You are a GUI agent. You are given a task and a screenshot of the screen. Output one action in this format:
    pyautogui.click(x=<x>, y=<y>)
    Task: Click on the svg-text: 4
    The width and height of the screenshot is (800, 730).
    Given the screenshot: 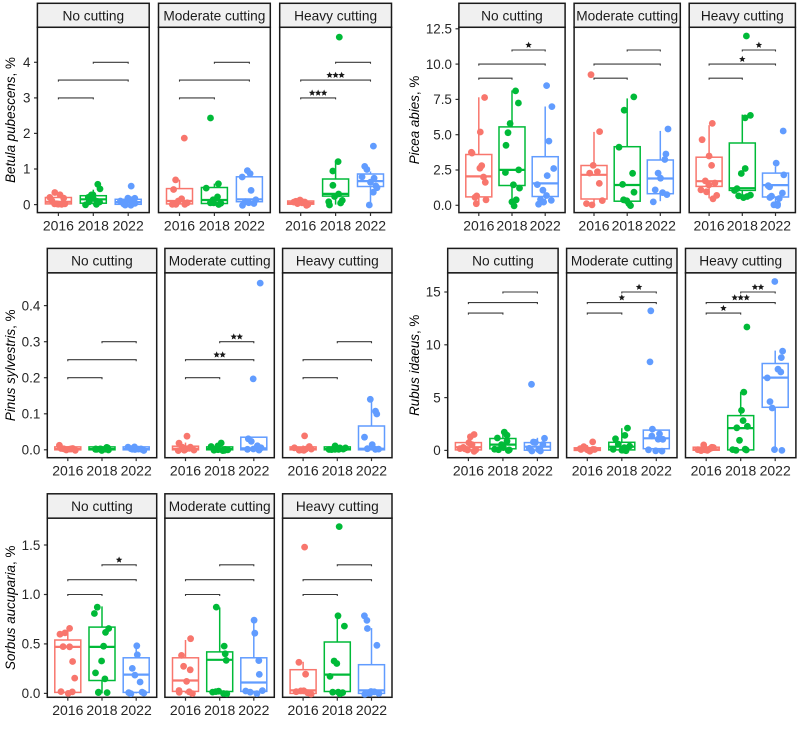 What is the action you would take?
    pyautogui.click(x=27, y=62)
    